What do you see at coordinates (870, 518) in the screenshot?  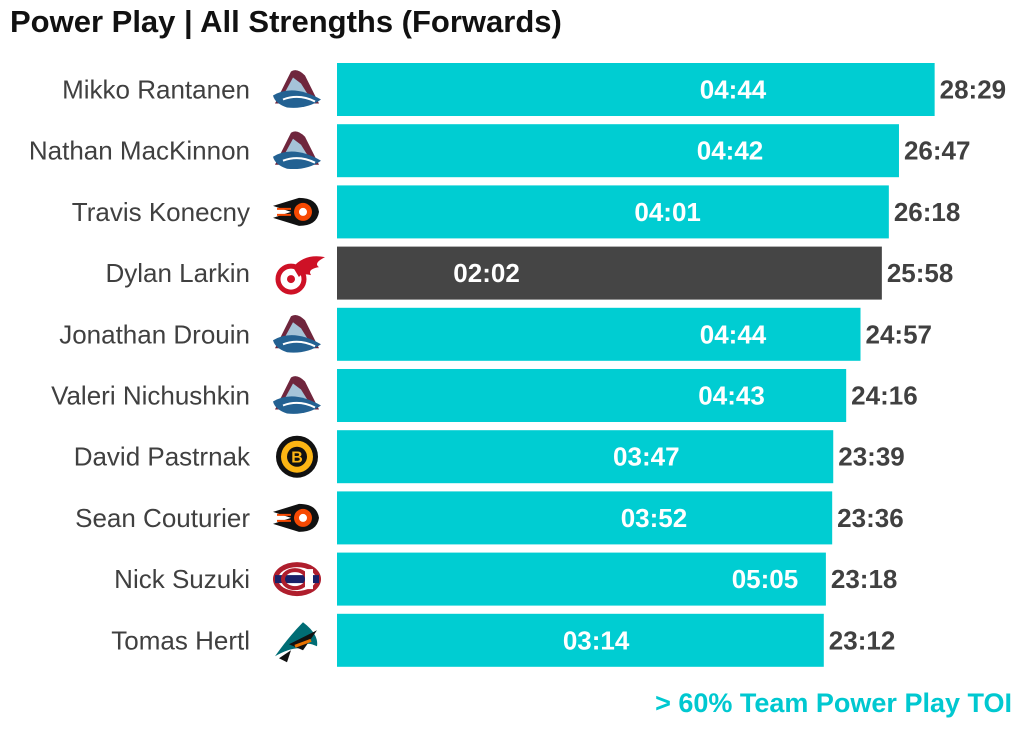 I see `total-toi-label: 23:36` at bounding box center [870, 518].